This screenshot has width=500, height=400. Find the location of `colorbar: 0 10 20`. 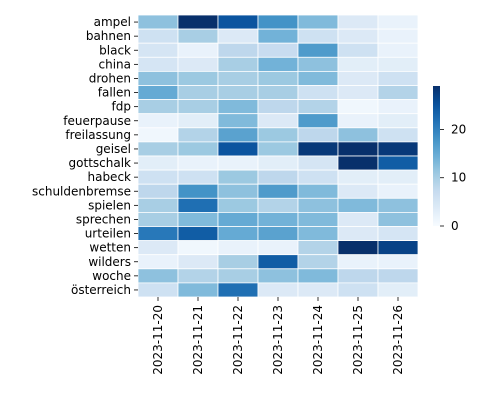

colorbar: 0 10 20 is located at coordinates (449, 159).